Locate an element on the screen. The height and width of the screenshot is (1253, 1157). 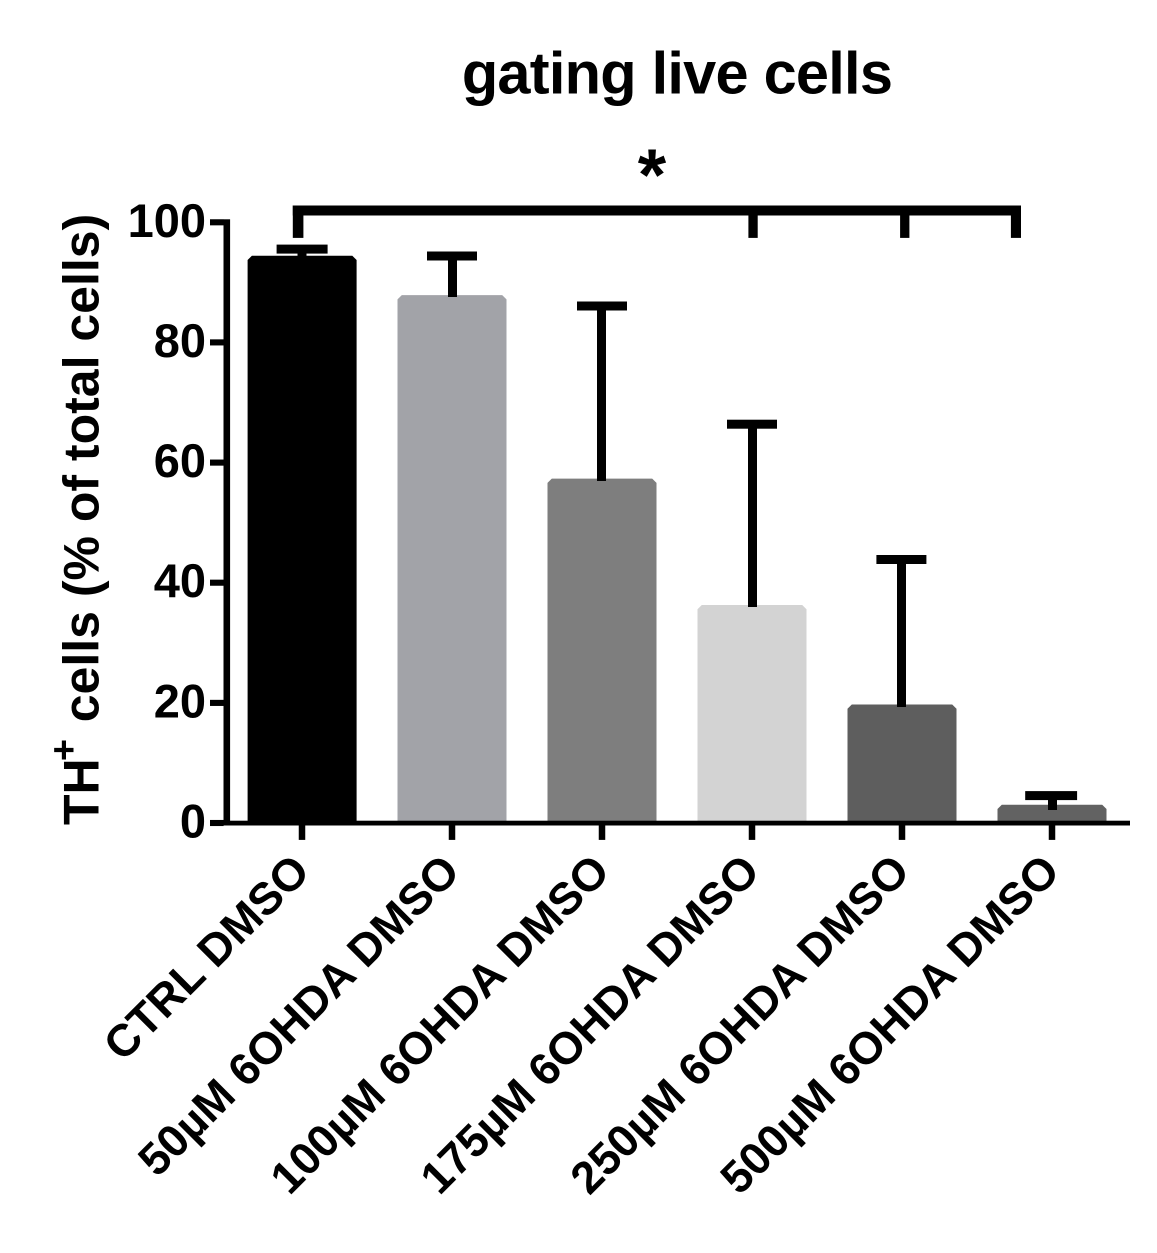
svg-text: 40 is located at coordinates (180, 580).